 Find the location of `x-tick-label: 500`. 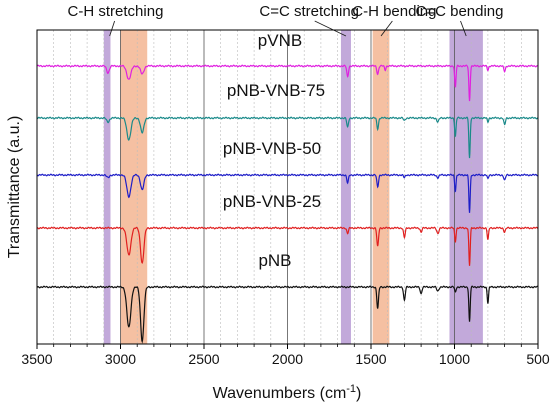

x-tick-label: 500 is located at coordinates (538, 359).